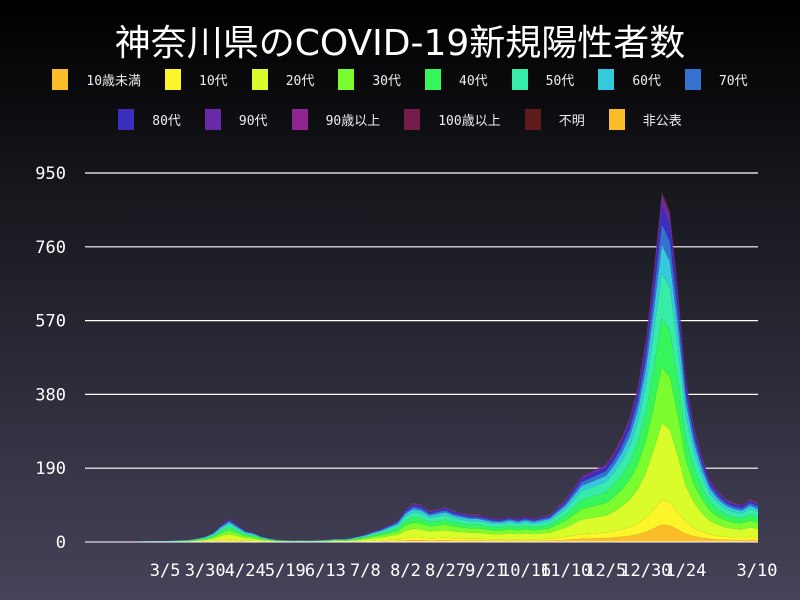 Image resolution: width=800 pixels, height=600 pixels. Describe the element at coordinates (646, 81) in the screenshot. I see `legend-label: 60代` at that location.